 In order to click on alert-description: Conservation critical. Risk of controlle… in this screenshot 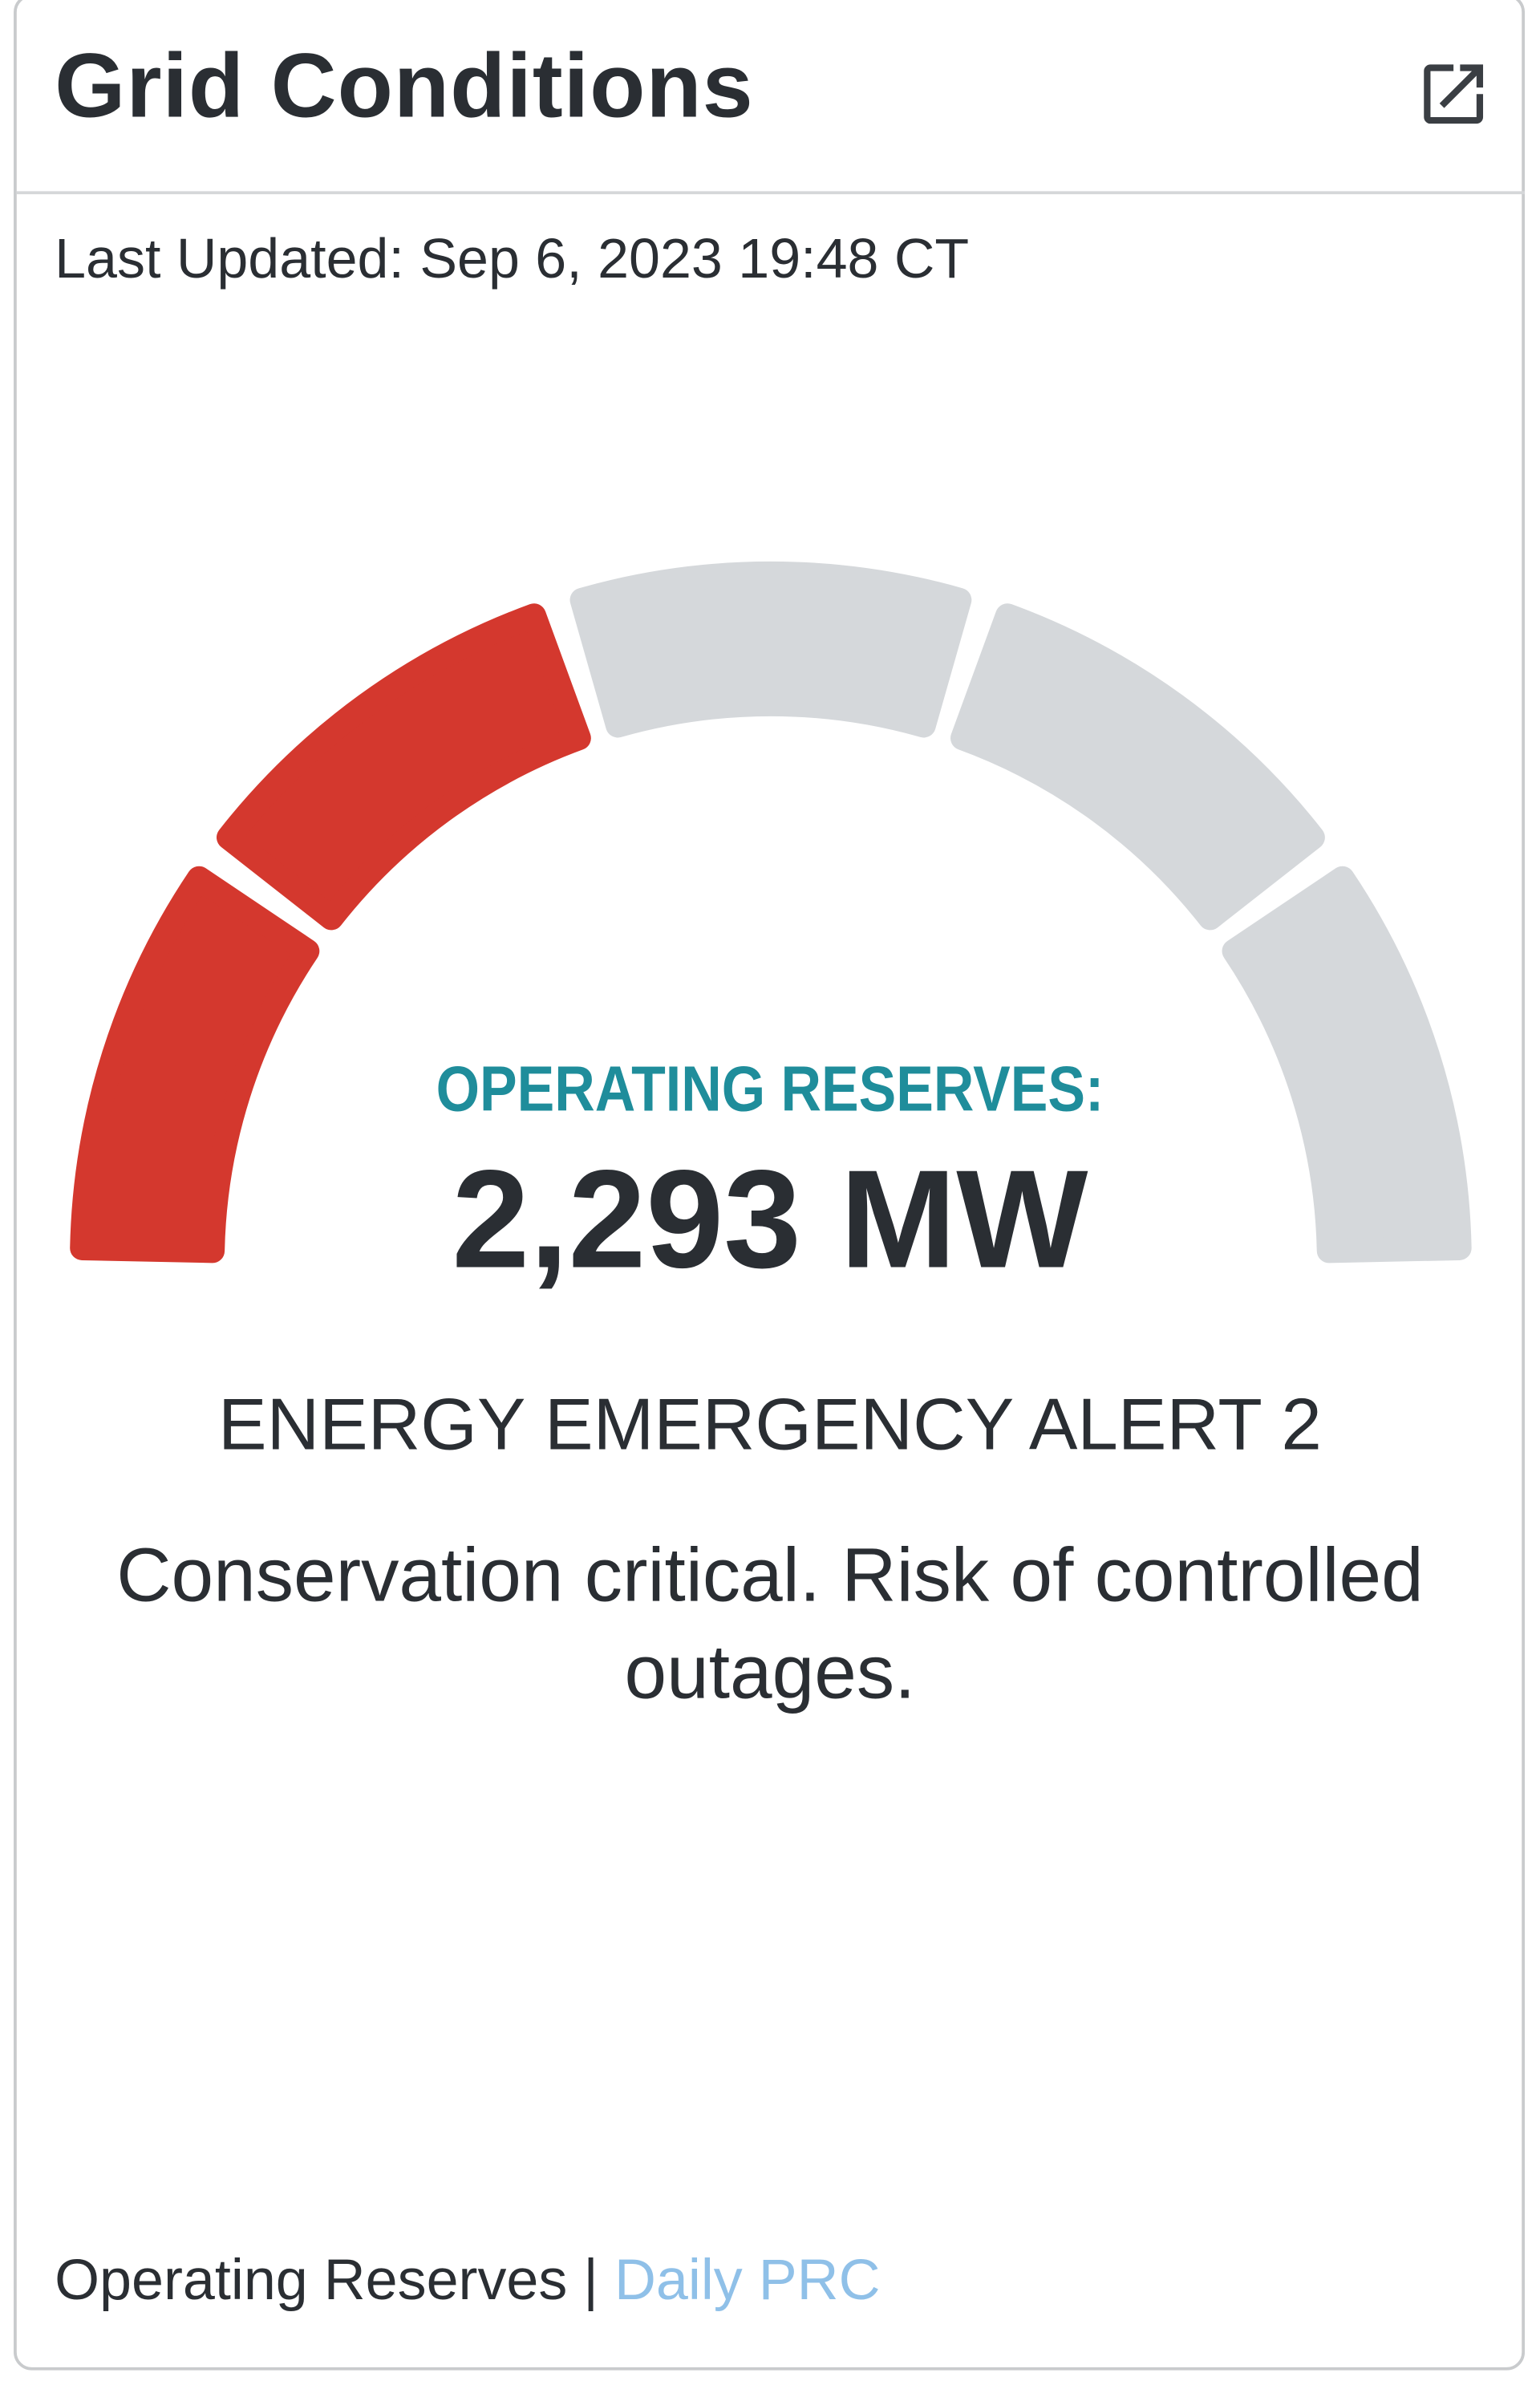, I will do `click(770, 1623)`.